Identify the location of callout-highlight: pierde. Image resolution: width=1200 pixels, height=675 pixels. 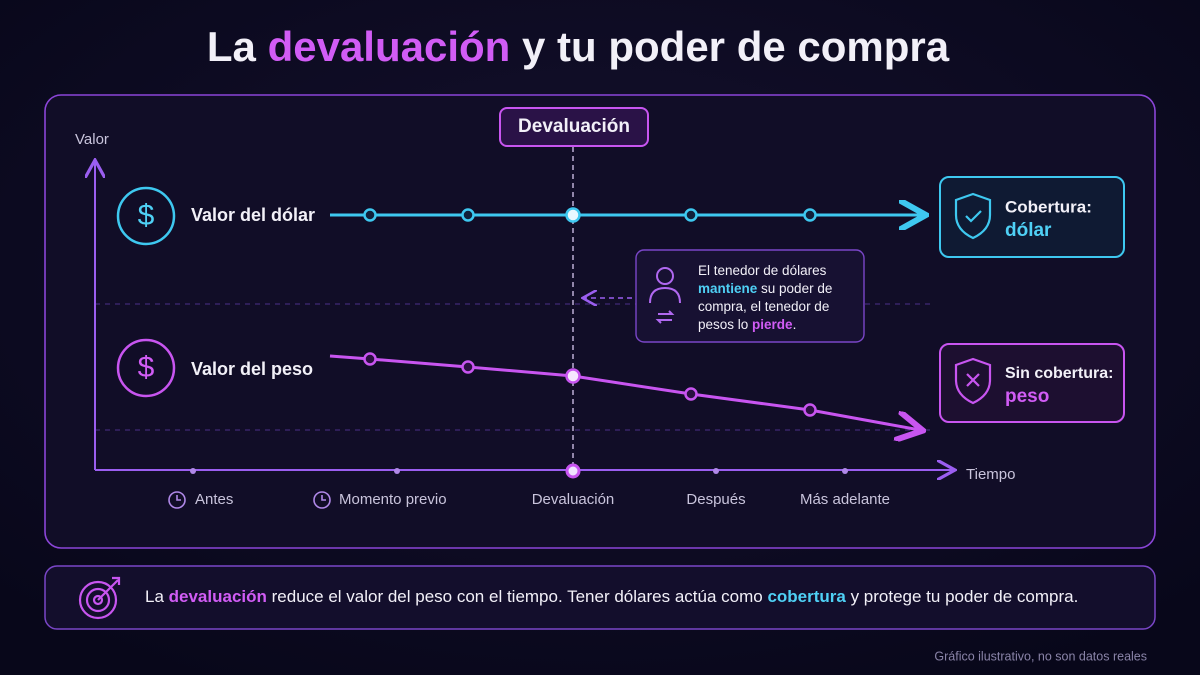
(772, 324).